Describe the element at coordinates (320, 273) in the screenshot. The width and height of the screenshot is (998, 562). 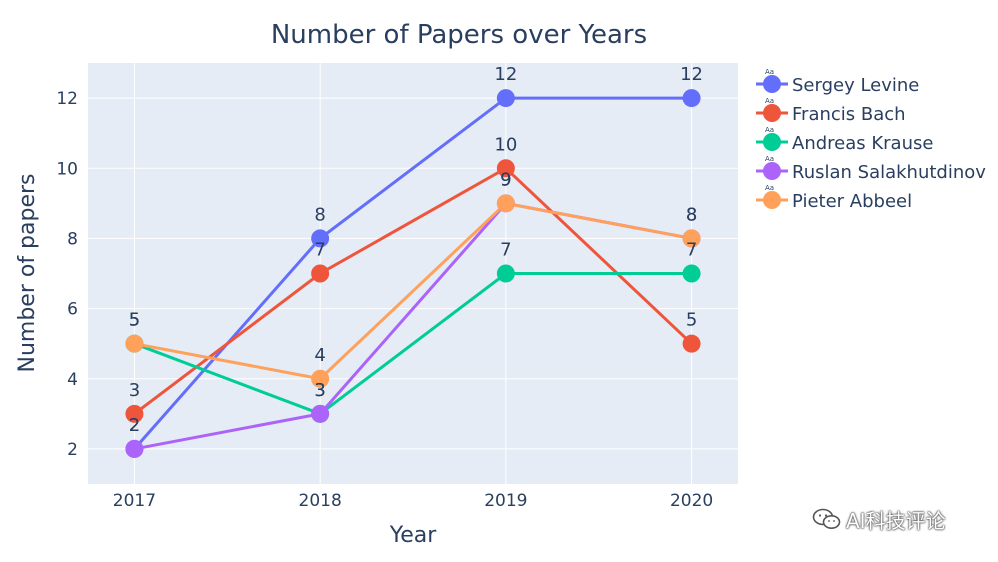
I see `data-point-francis-bach-2018` at that location.